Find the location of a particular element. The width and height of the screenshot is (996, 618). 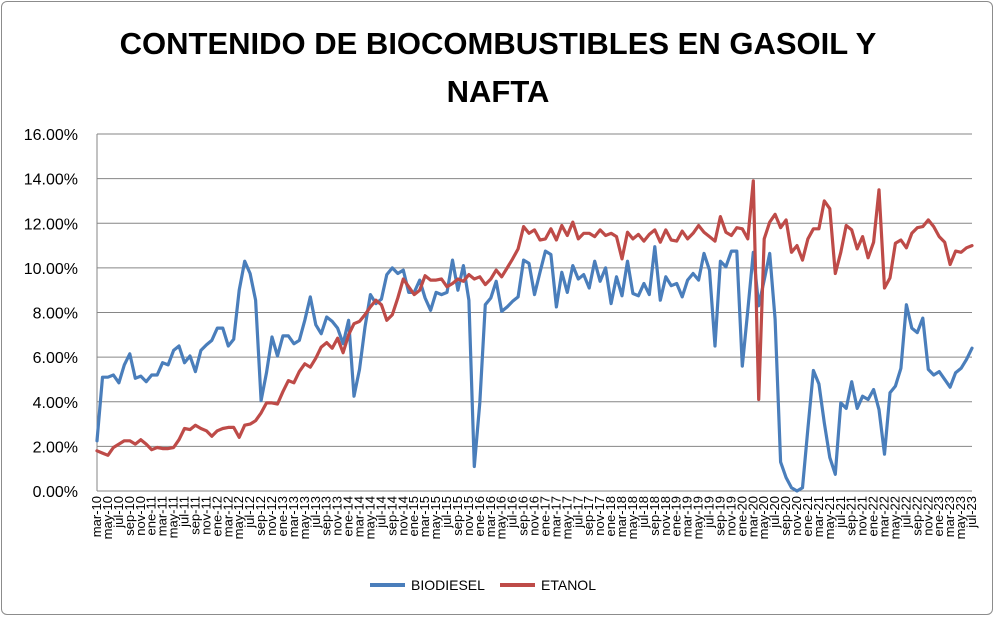

x-tick-label: jul-12 is located at coordinates (249, 512).